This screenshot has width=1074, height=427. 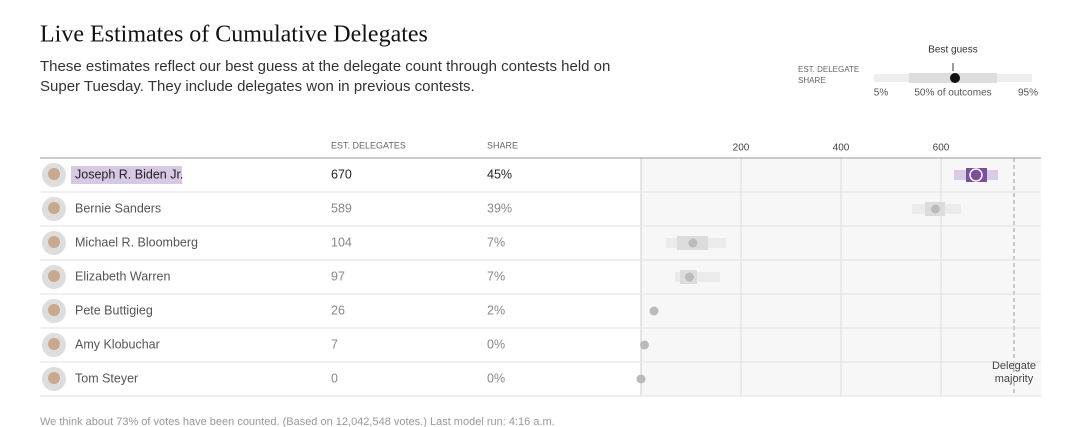 What do you see at coordinates (1014, 372) in the screenshot?
I see `majority-label: Delegate majority` at bounding box center [1014, 372].